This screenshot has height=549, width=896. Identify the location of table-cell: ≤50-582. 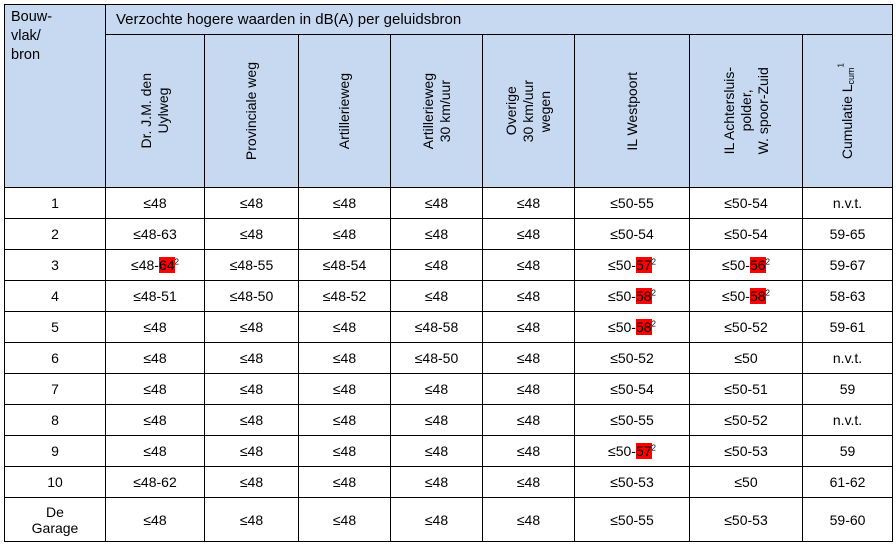
(746, 296).